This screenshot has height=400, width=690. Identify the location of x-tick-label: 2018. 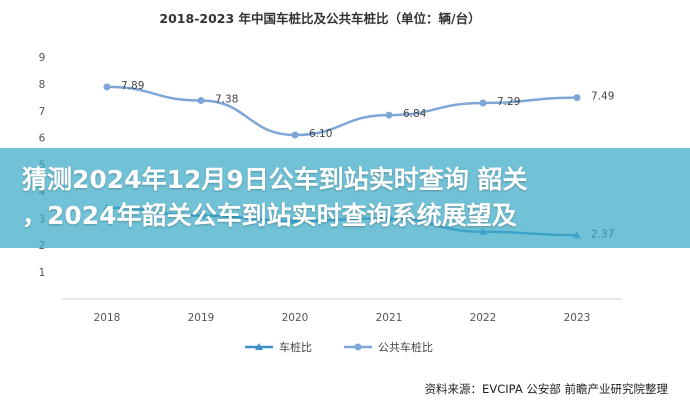
(107, 318).